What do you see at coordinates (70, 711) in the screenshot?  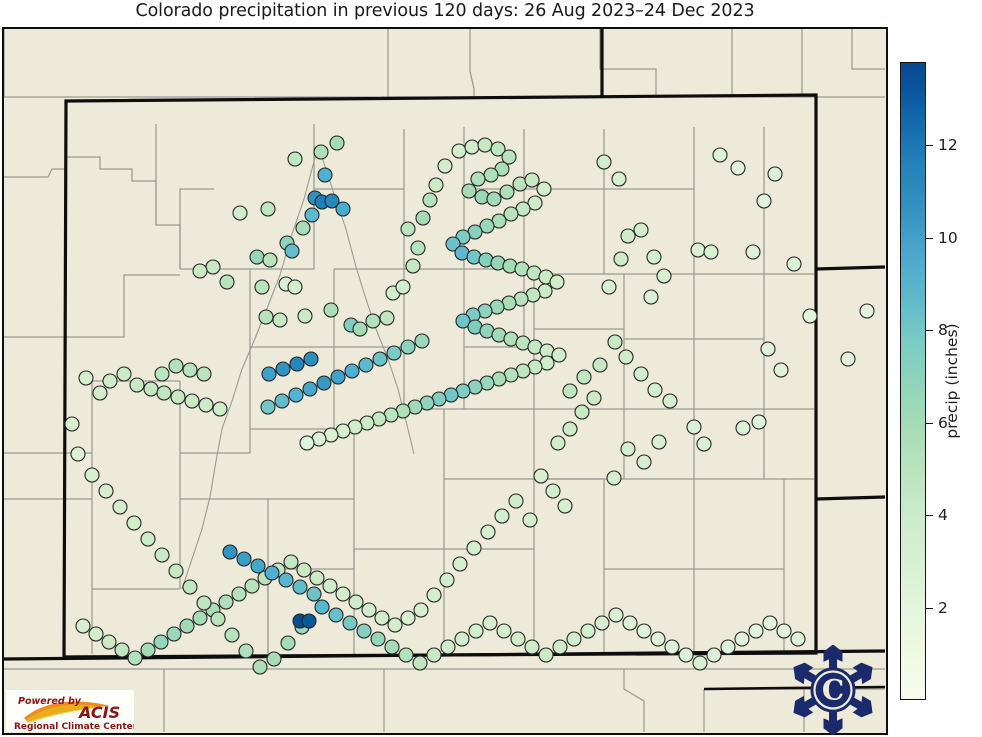 I see `acis-logo: Powered by ACIS Regional Climate Centers` at bounding box center [70, 711].